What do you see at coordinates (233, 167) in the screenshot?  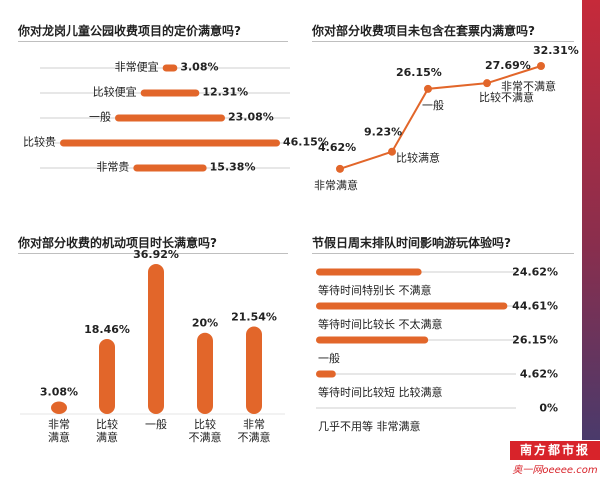 I see `value-label: 15.38%` at bounding box center [233, 167].